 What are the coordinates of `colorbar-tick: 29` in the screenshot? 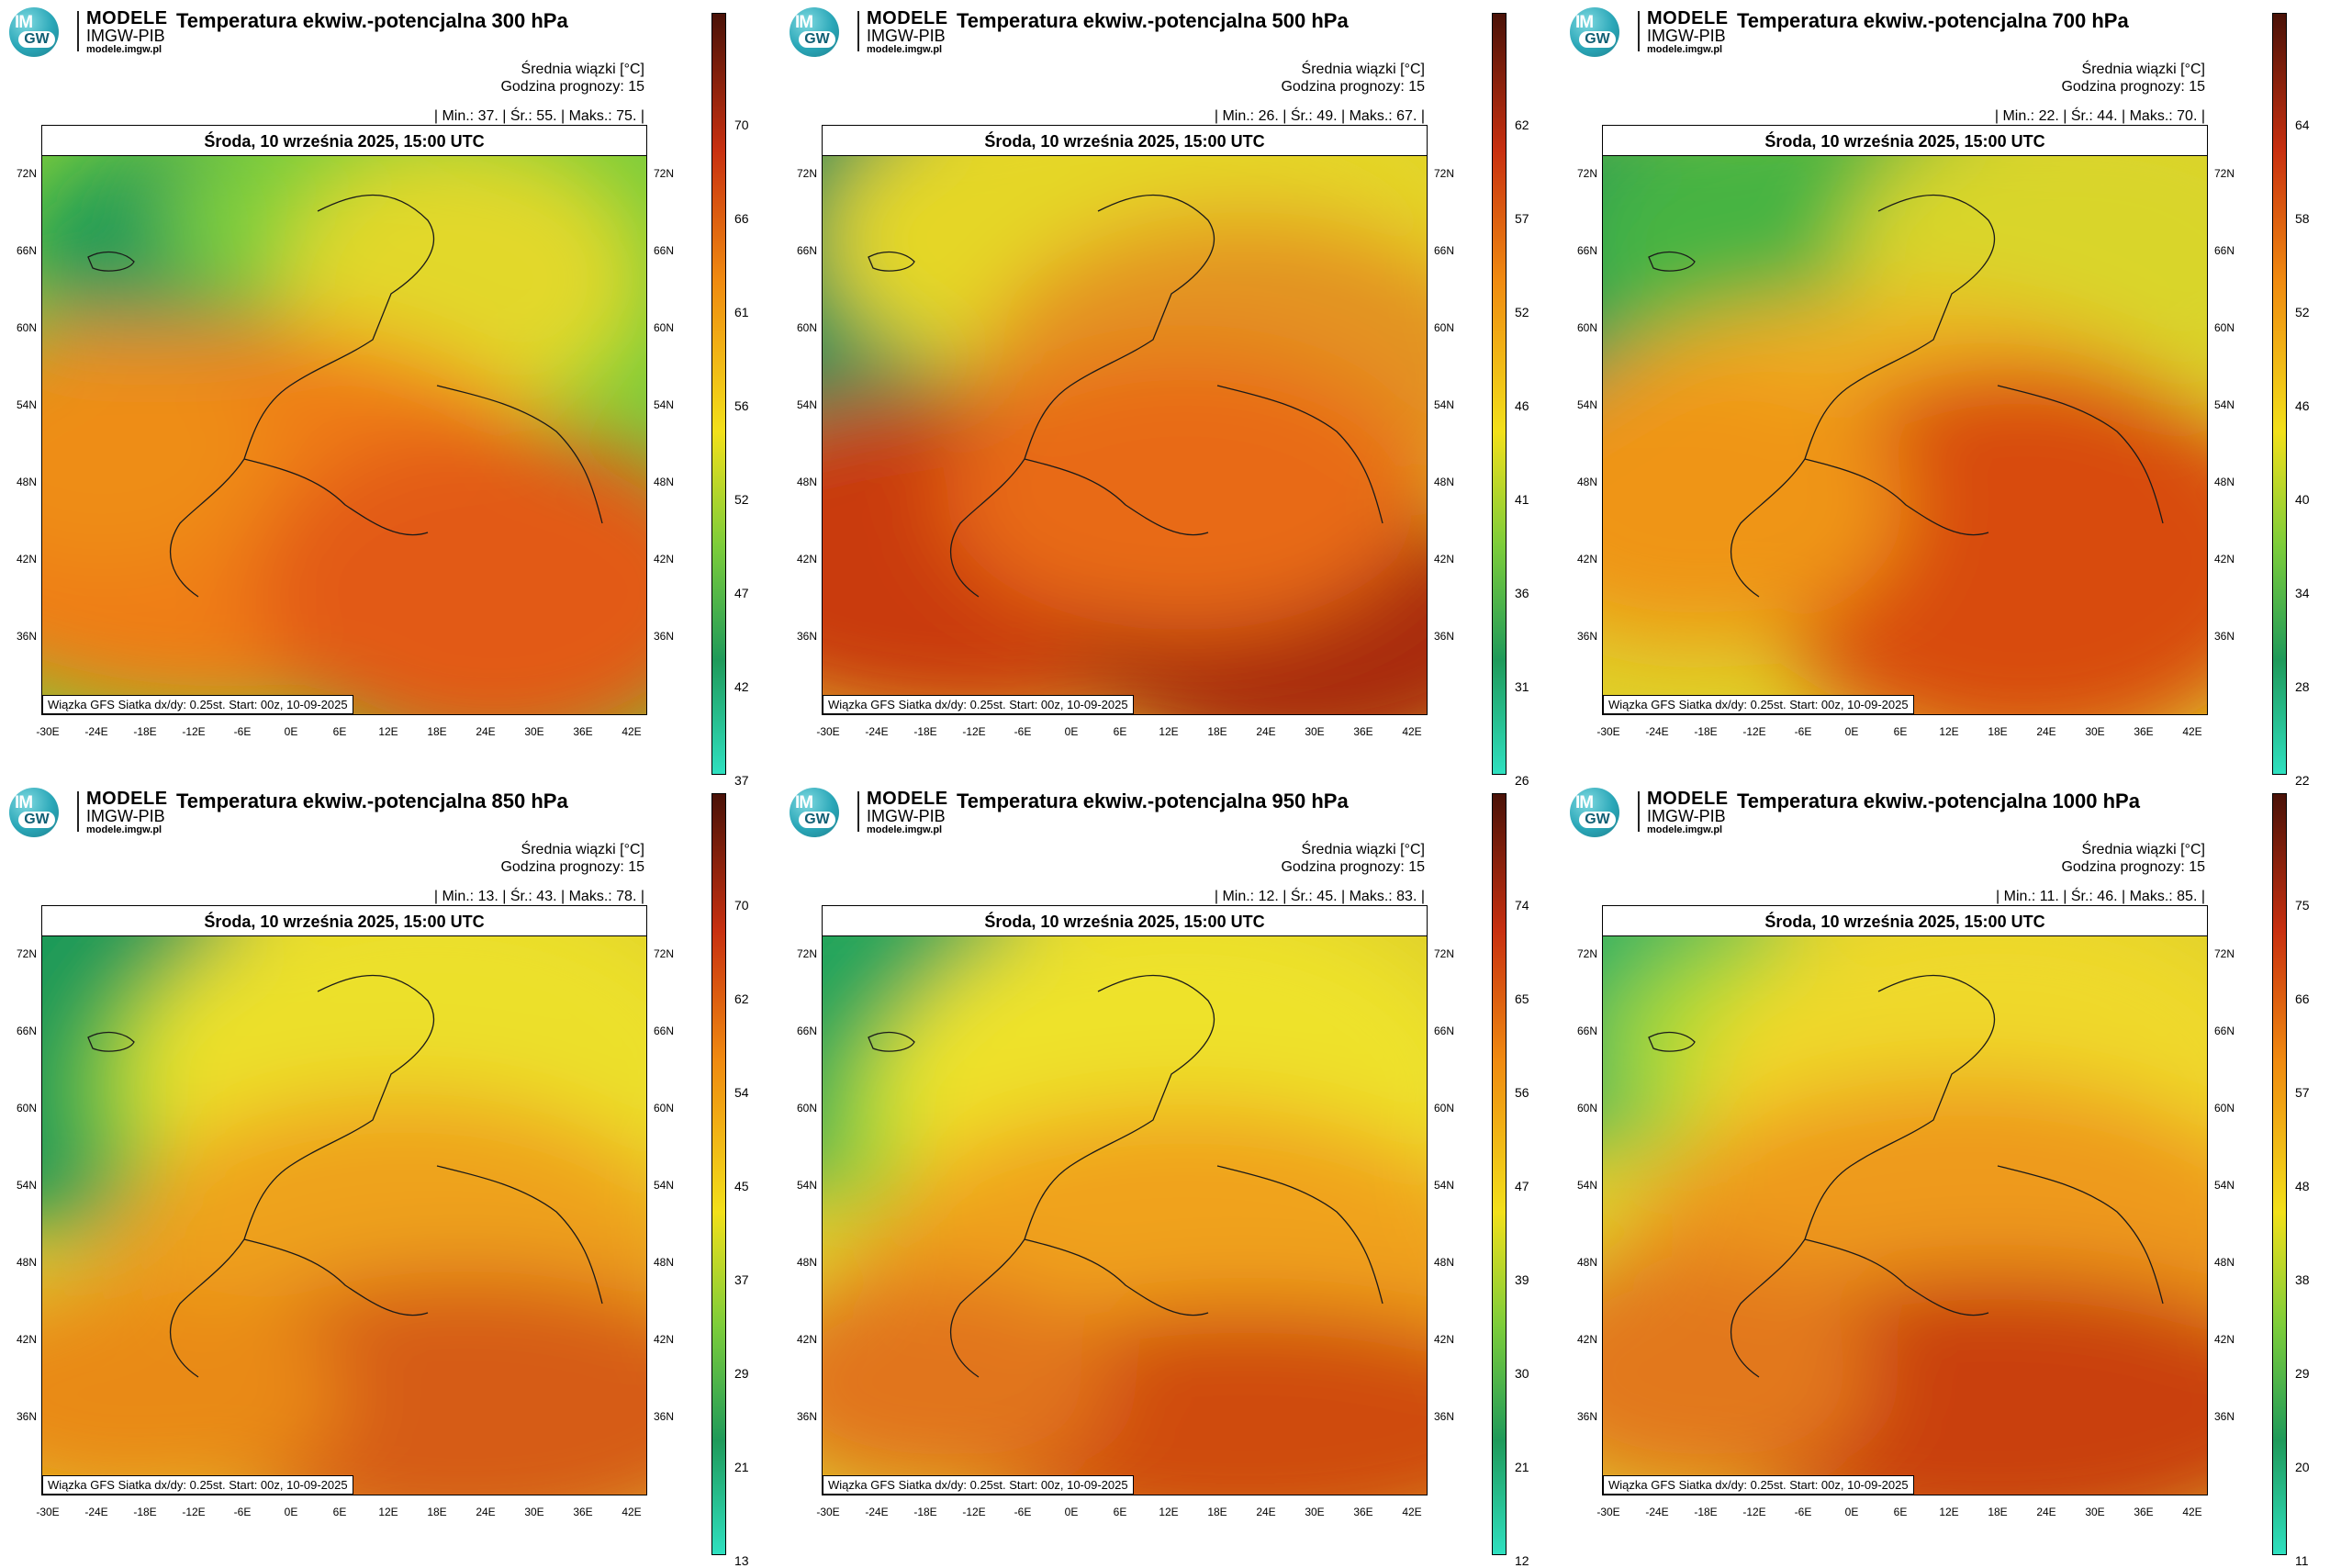 It's located at (742, 1373).